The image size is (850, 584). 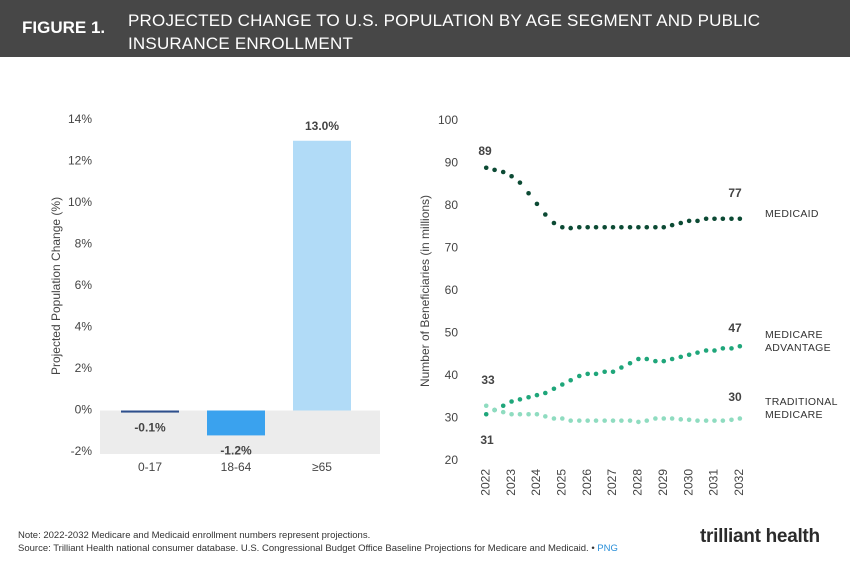 I want to click on y-tick-label: 80, so click(x=452, y=205).